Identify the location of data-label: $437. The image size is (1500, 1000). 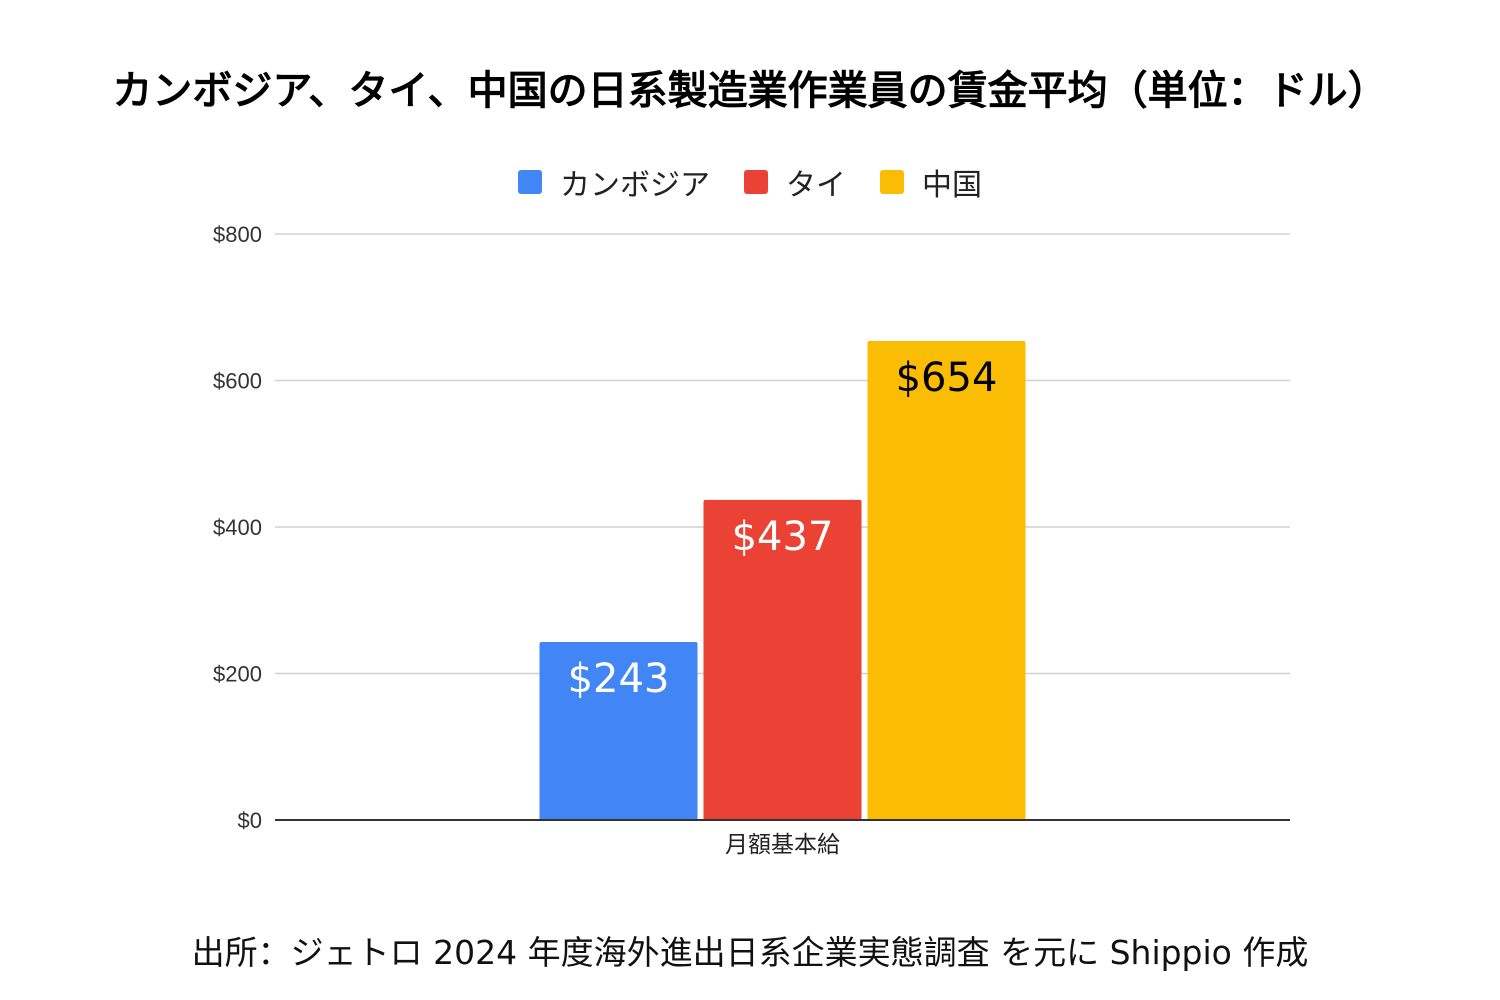
(783, 537).